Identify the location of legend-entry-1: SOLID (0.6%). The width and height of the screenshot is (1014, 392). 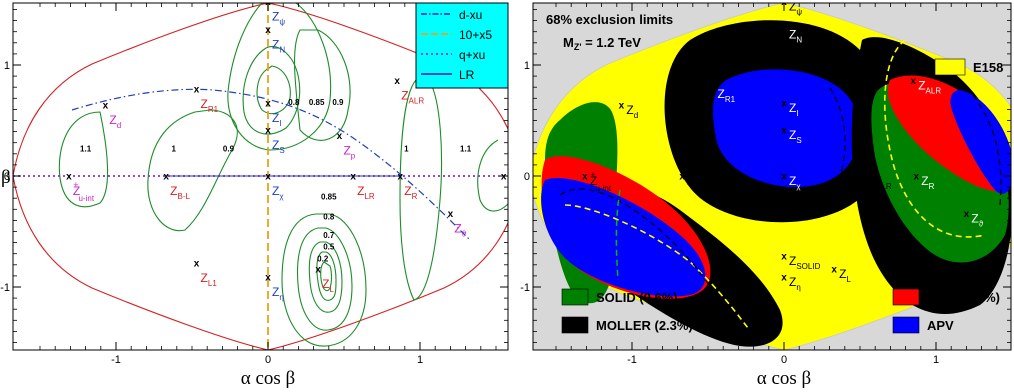
(619, 297).